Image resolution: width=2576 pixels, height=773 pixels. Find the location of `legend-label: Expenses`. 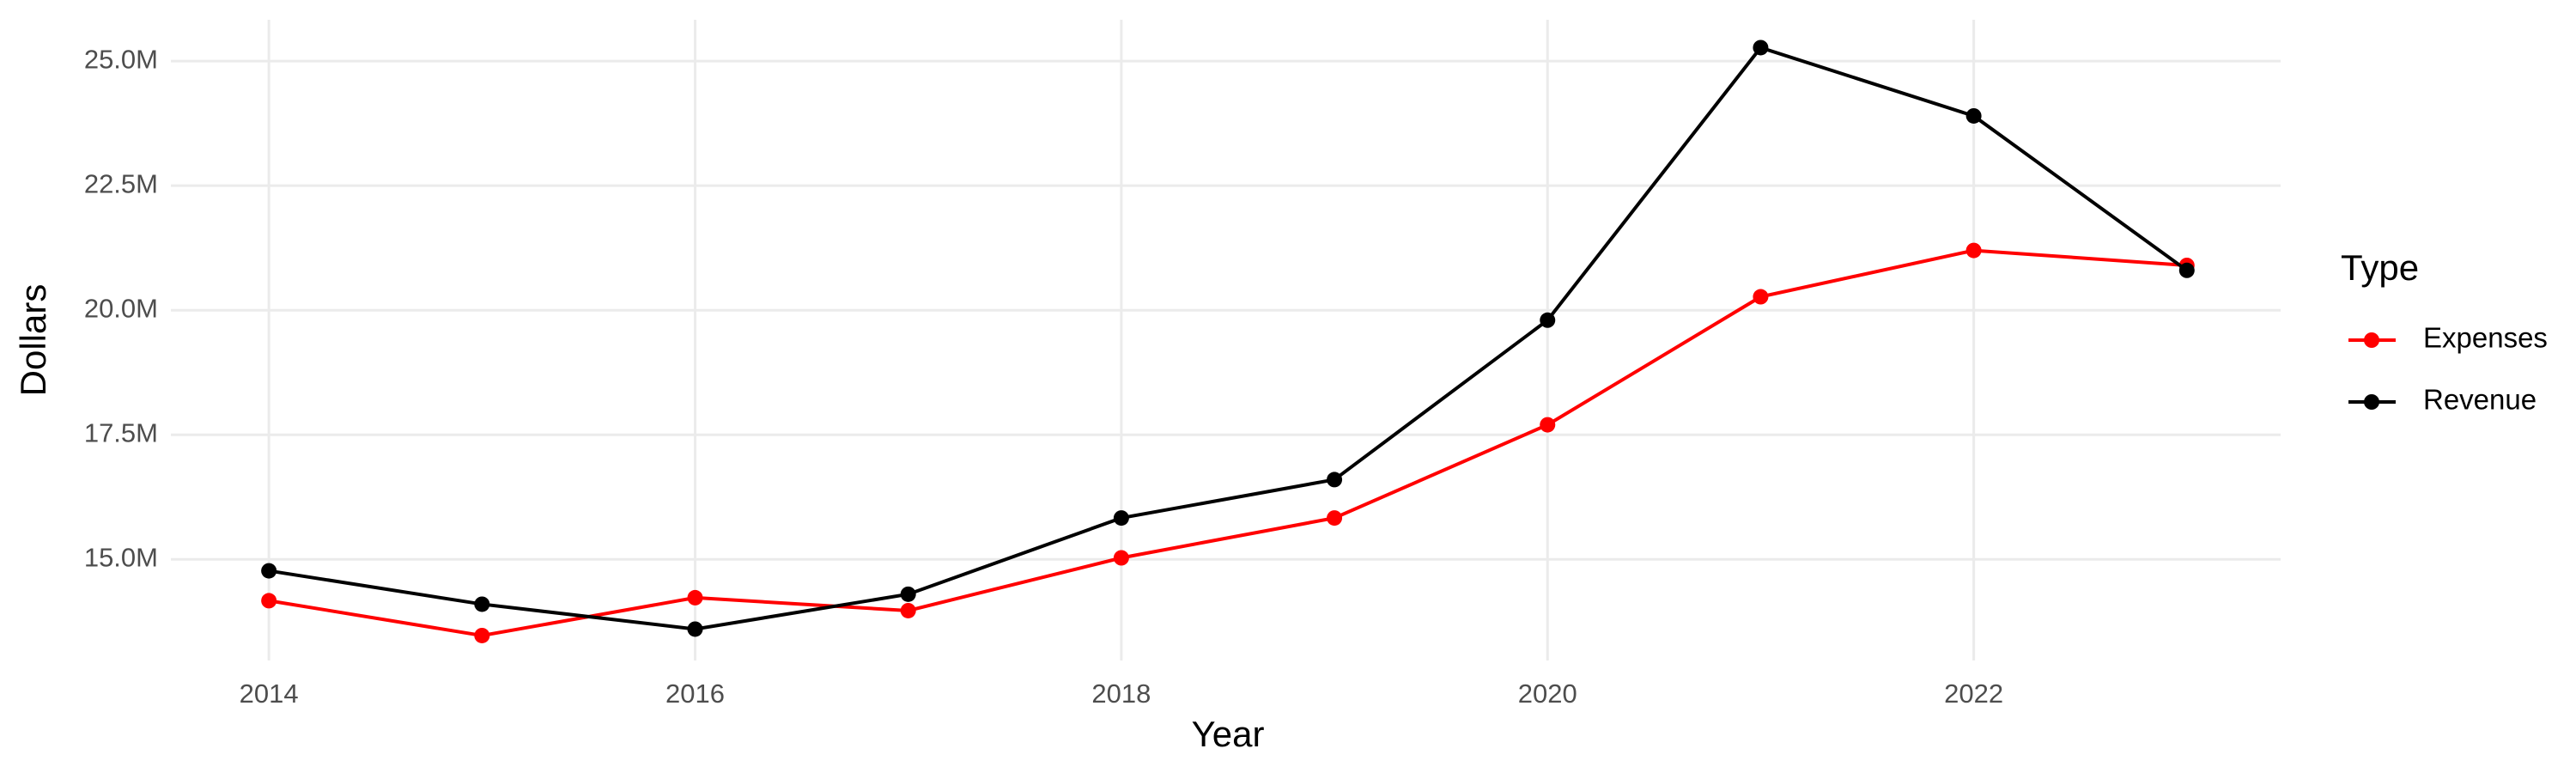

legend-label: Expenses is located at coordinates (2485, 338).